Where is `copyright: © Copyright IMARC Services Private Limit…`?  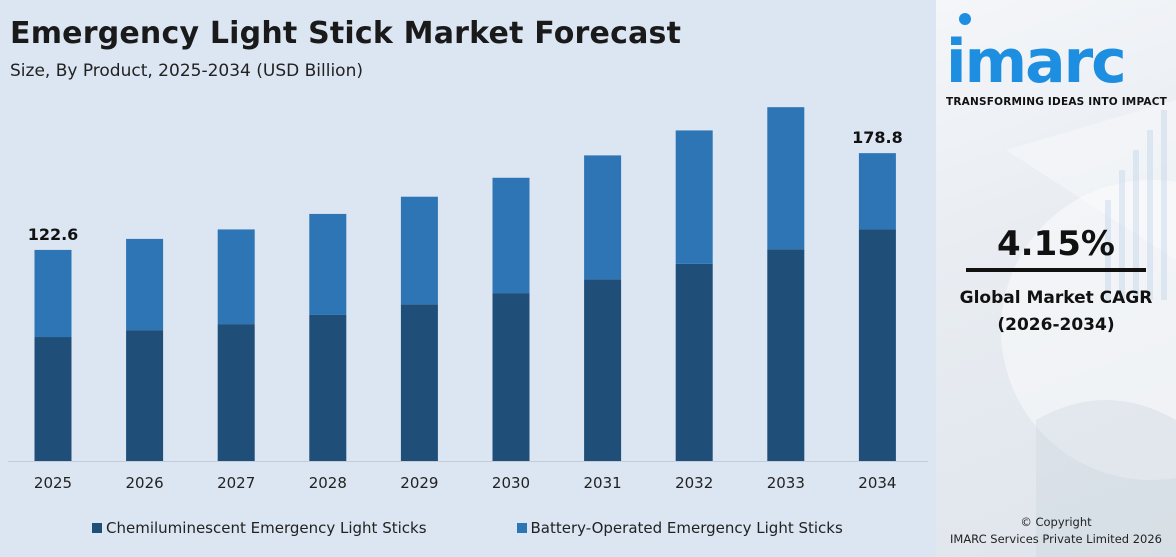 copyright: © Copyright IMARC Services Private Limit… is located at coordinates (1056, 531).